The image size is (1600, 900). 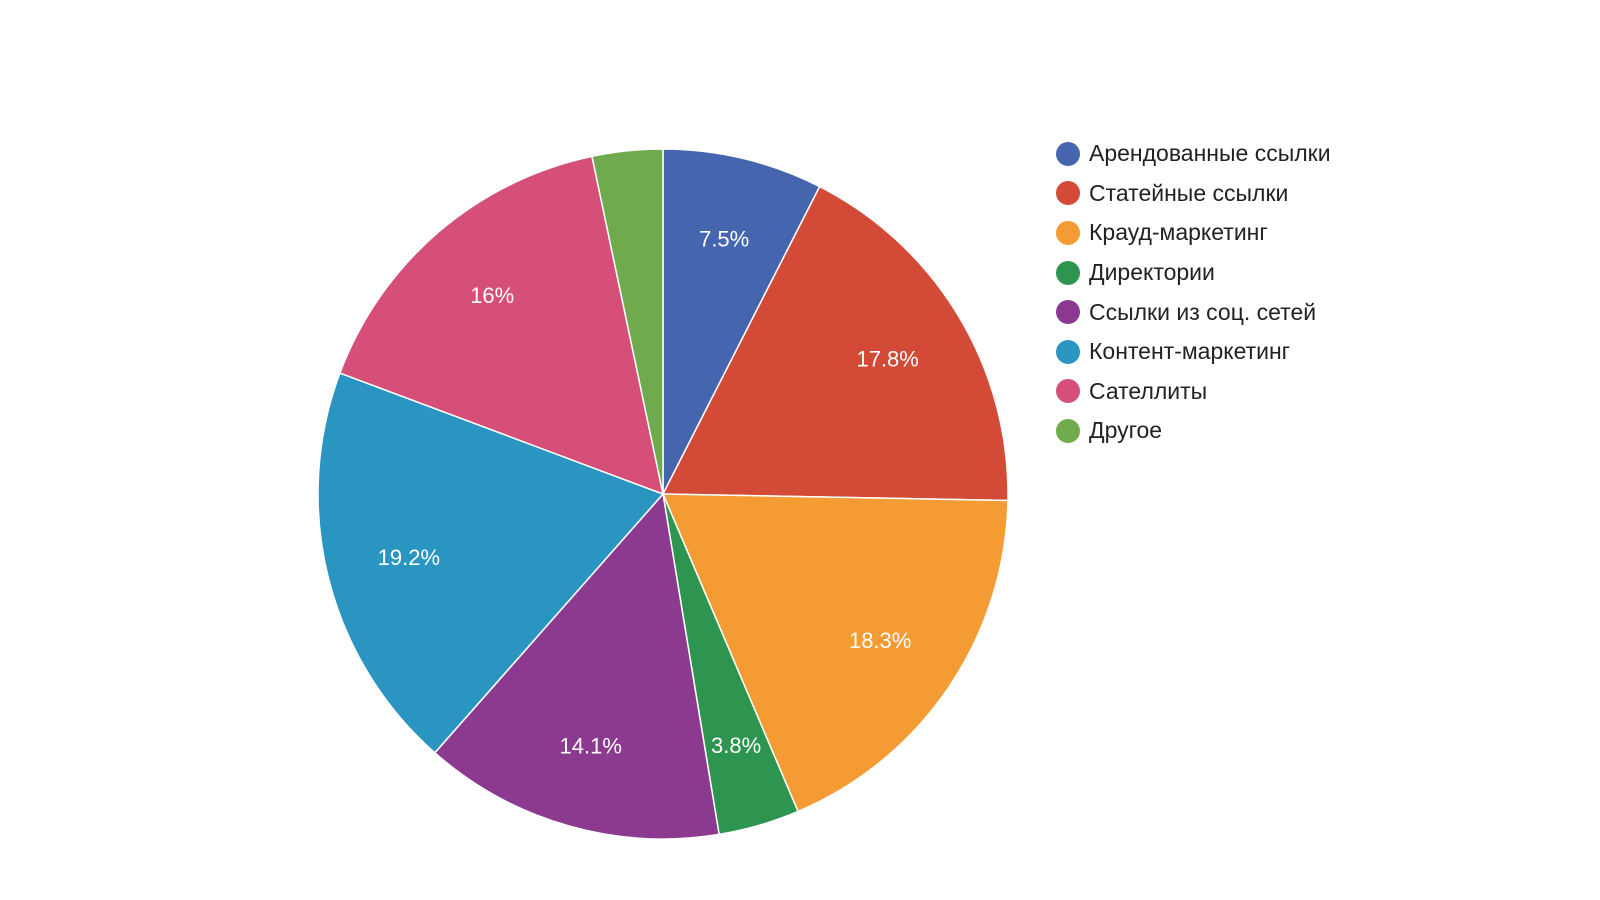 What do you see at coordinates (1178, 232) in the screenshot?
I see `legend-label: Крауд-маркетинг` at bounding box center [1178, 232].